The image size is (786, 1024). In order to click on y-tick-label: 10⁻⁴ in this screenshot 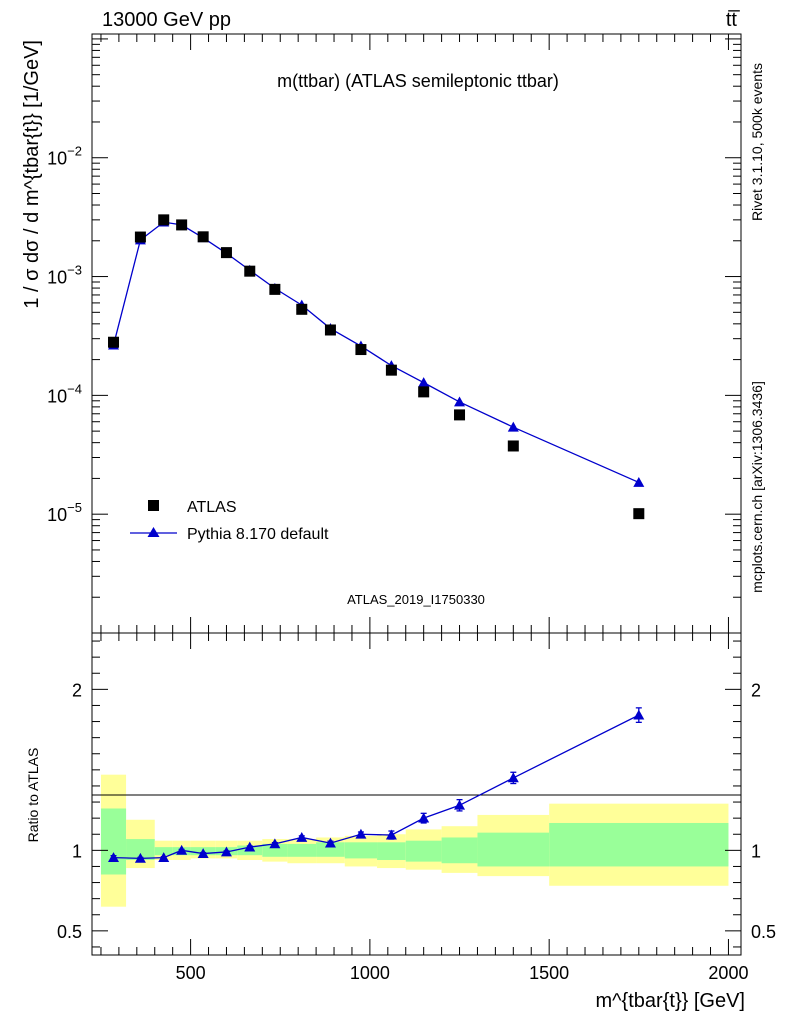, I will do `click(64, 393)`.